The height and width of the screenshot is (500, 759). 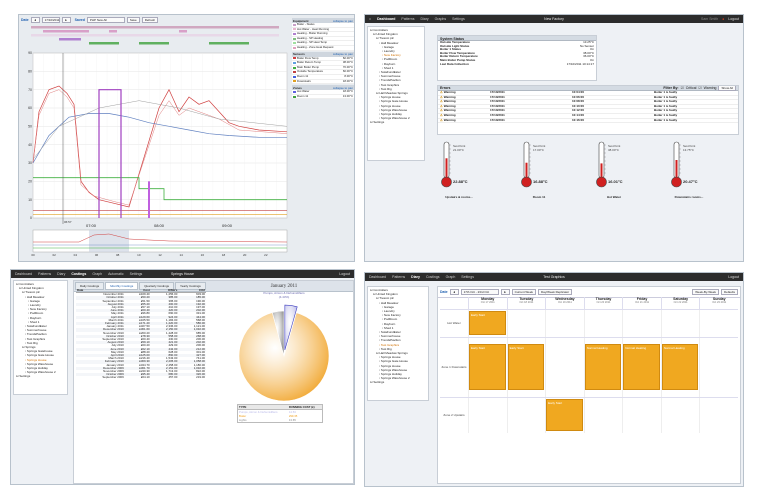 I want to click on legend-row: Lights 13.65, so click(x=280, y=420).